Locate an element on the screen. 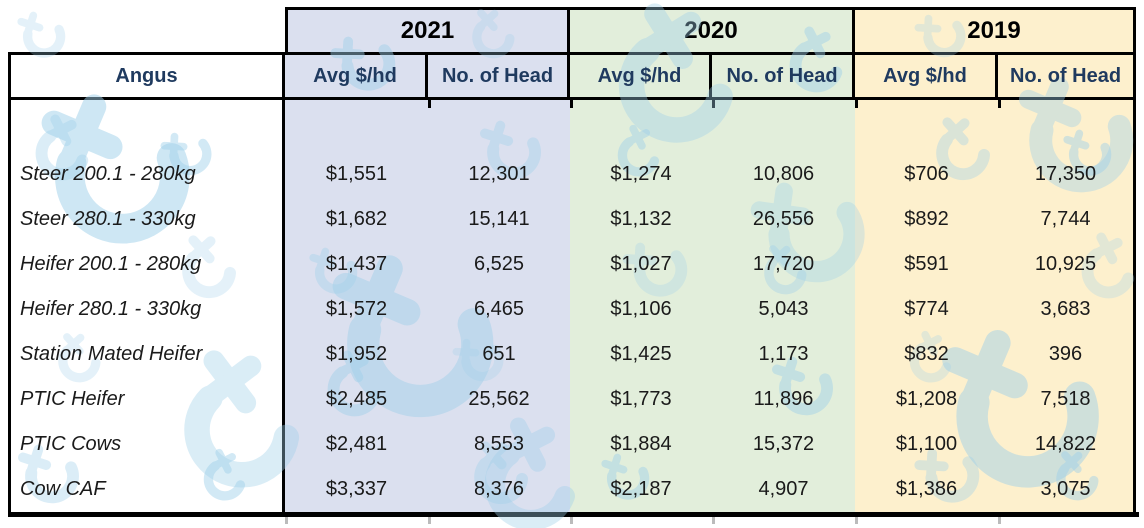 This screenshot has width=1144, height=528. cell-value-text: $1,386 is located at coordinates (926, 489).